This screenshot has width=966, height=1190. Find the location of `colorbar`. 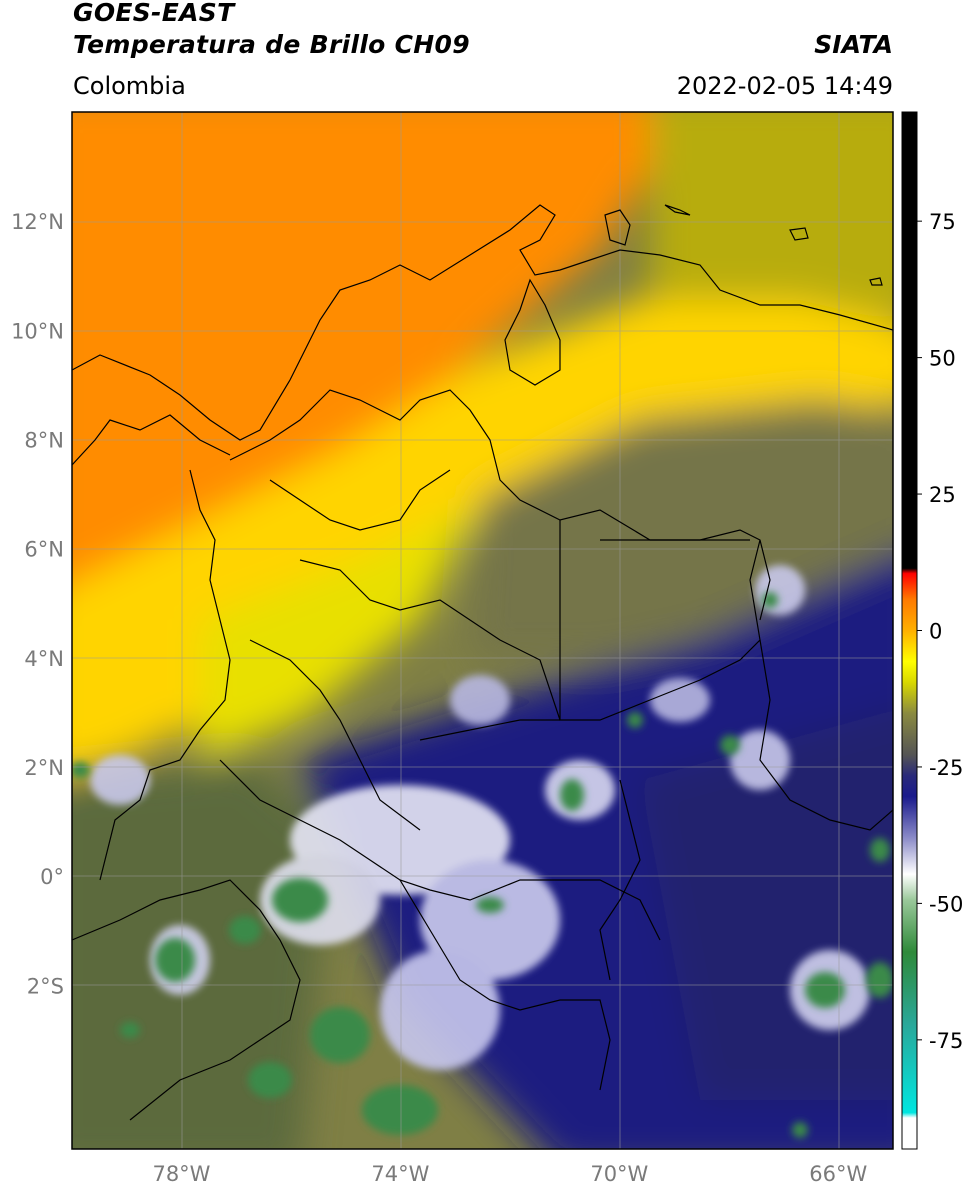

colorbar is located at coordinates (909, 630).